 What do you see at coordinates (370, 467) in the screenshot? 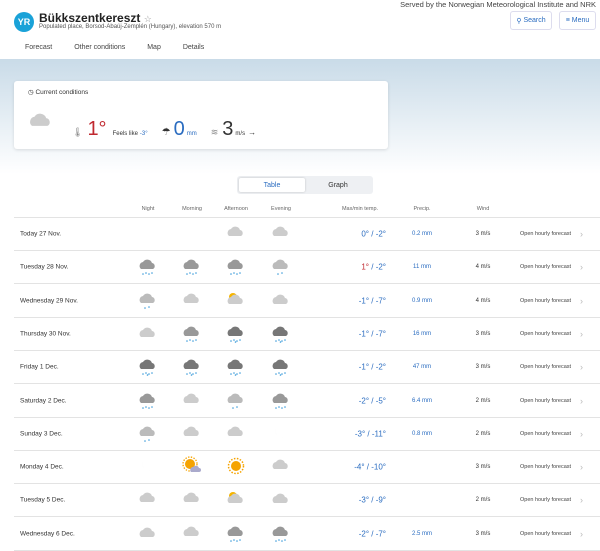
I see `max-min-temp: -4° / -10°` at bounding box center [370, 467].